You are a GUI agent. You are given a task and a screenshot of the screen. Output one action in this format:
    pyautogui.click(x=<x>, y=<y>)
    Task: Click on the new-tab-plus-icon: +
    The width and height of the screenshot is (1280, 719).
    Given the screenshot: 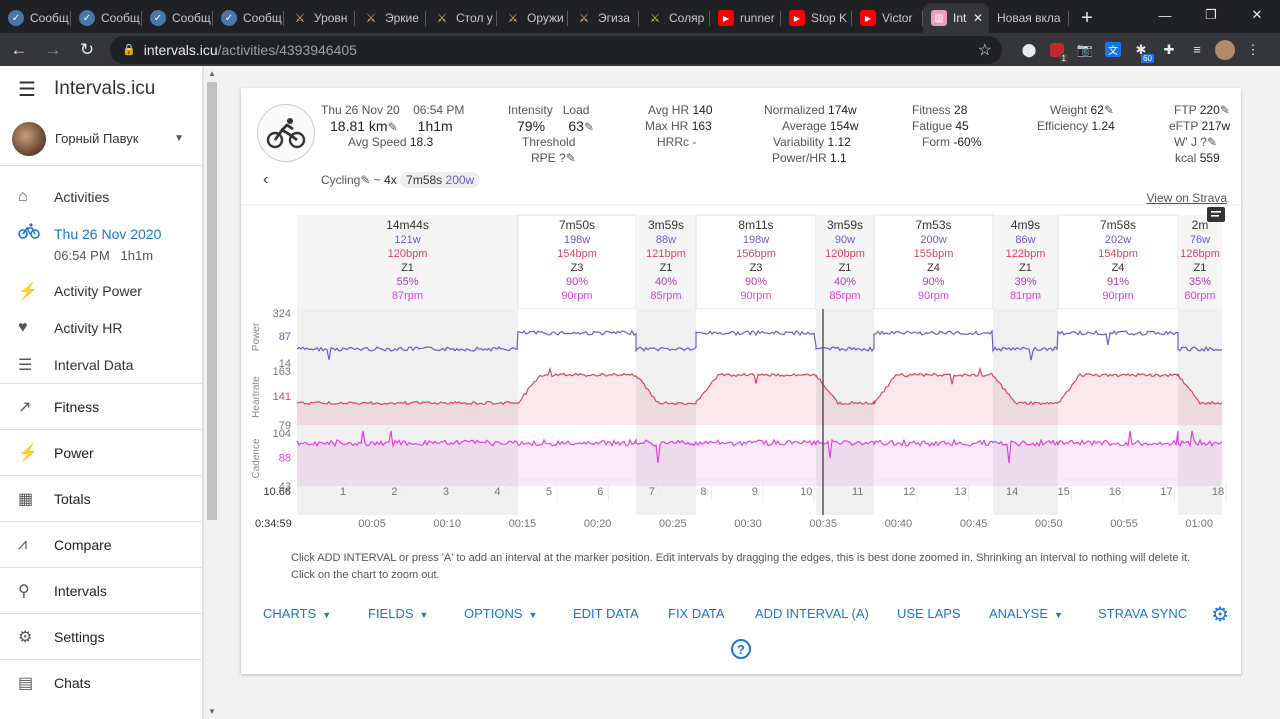 What is the action you would take?
    pyautogui.click(x=1087, y=17)
    